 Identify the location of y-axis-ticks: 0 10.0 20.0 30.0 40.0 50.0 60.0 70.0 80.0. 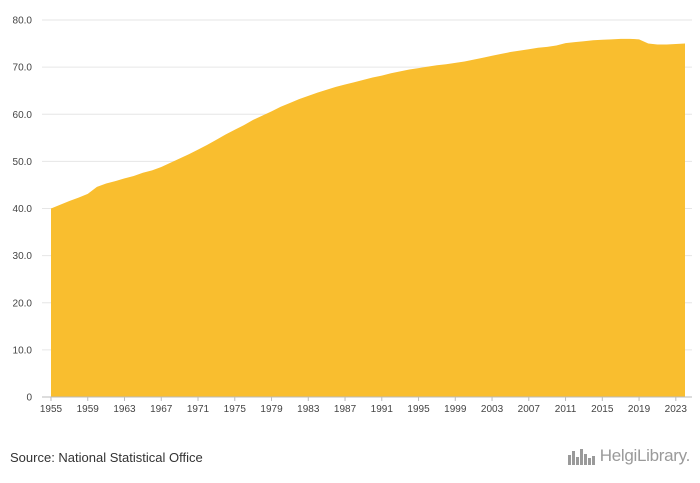
(23, 210).